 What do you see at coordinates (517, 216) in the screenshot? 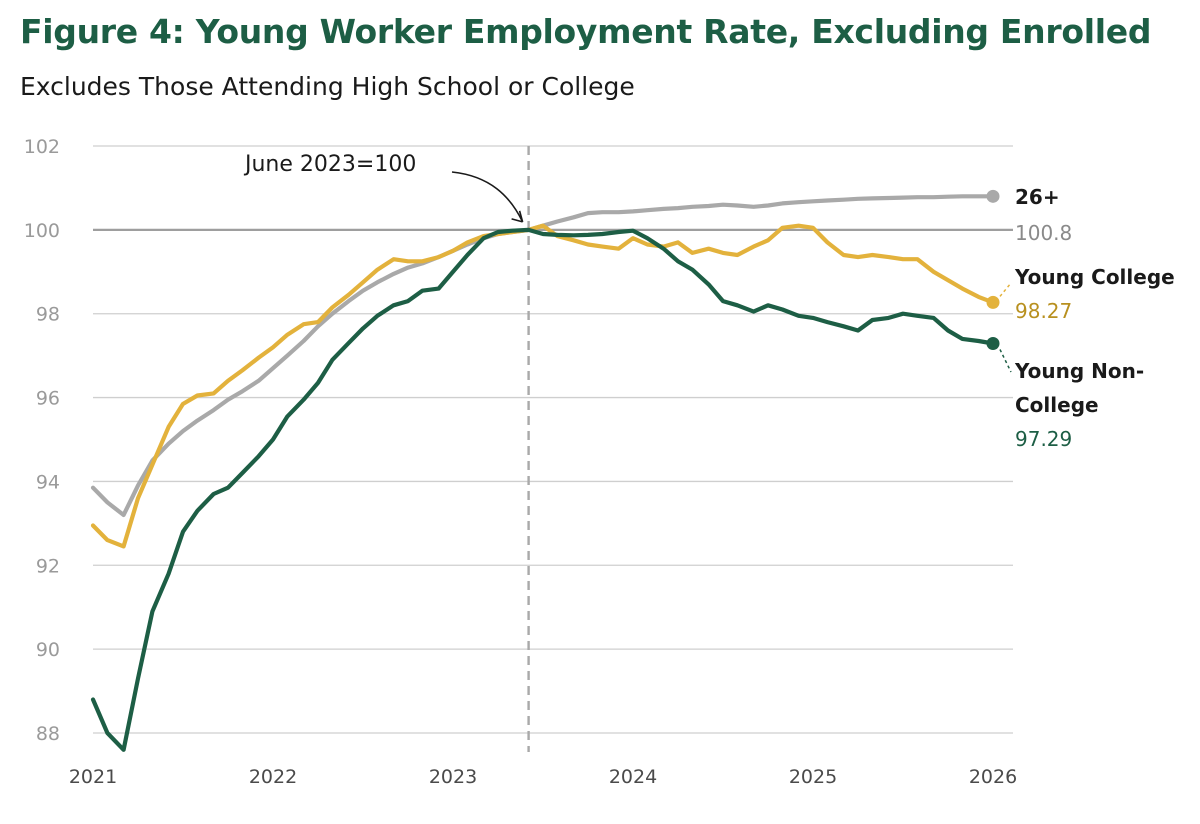
I see `annotation-arrowhead` at bounding box center [517, 216].